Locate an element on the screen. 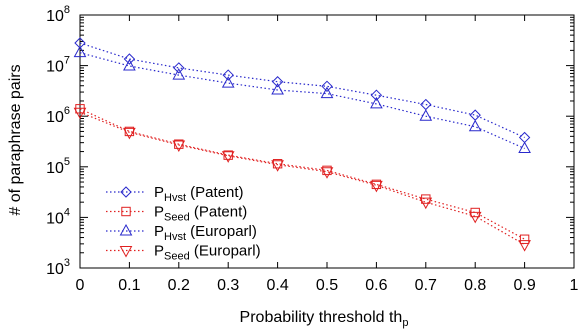 The image size is (581, 331). x-axis-label-main: Probability threshold th is located at coordinates (321, 317).